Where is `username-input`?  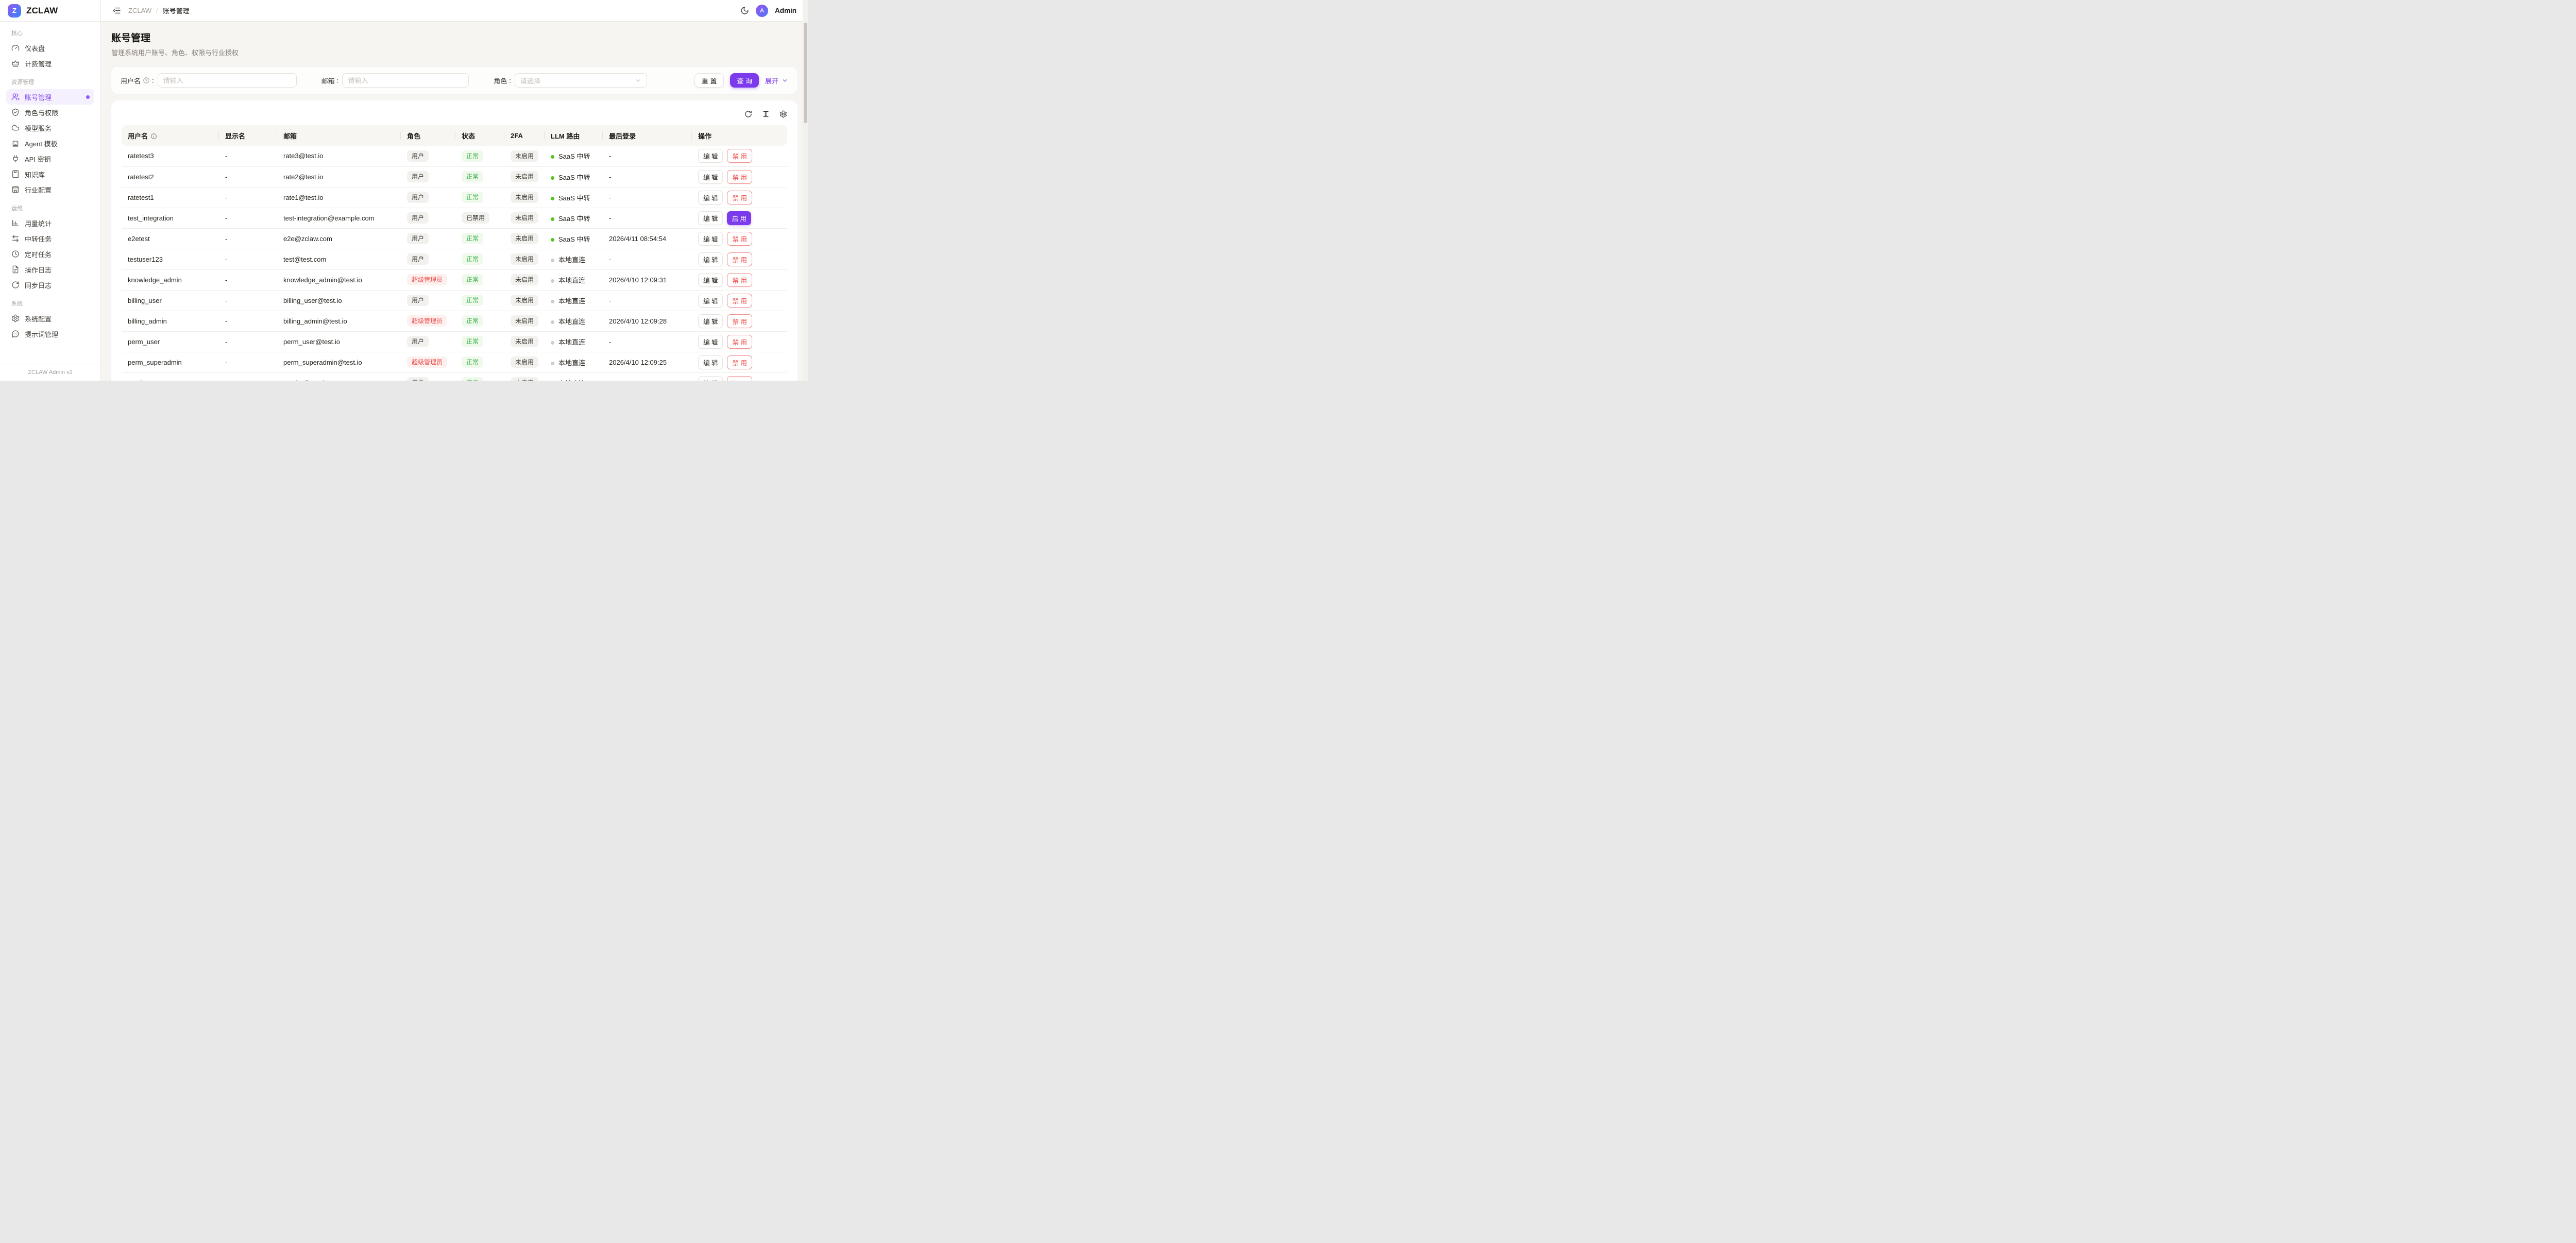 username-input is located at coordinates (227, 80).